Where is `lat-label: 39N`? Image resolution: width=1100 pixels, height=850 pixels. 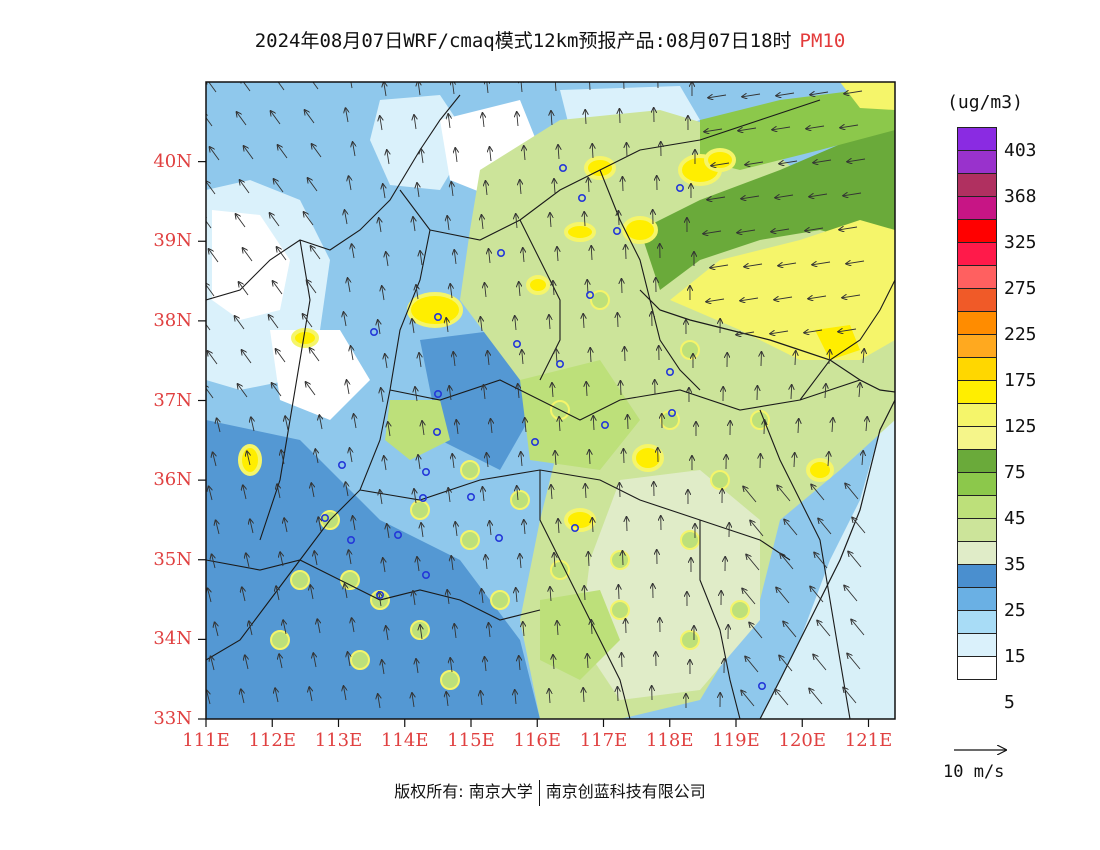
lat-label: 39N is located at coordinates (172, 241).